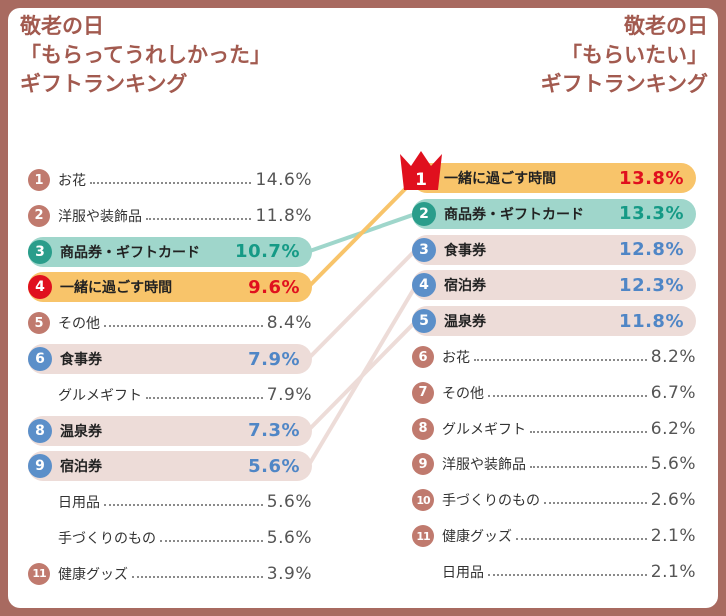 The width and height of the screenshot is (726, 616). I want to click on left-ranking-row: 8 温泉券 7.3%, so click(170, 430).